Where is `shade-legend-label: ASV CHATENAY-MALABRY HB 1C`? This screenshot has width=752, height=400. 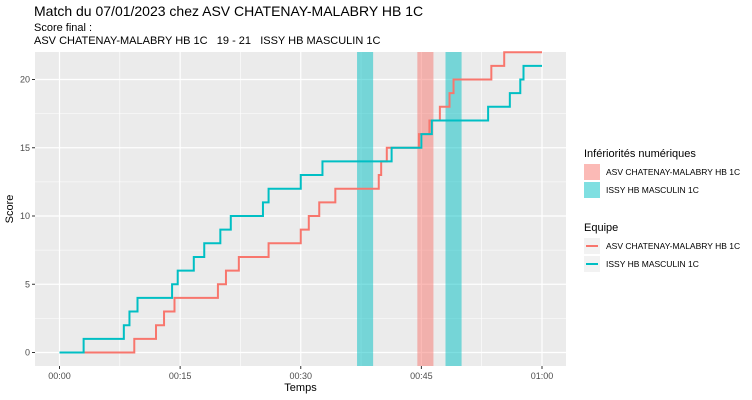 shade-legend-label: ASV CHATENAY-MALABRY HB 1C is located at coordinates (673, 172).